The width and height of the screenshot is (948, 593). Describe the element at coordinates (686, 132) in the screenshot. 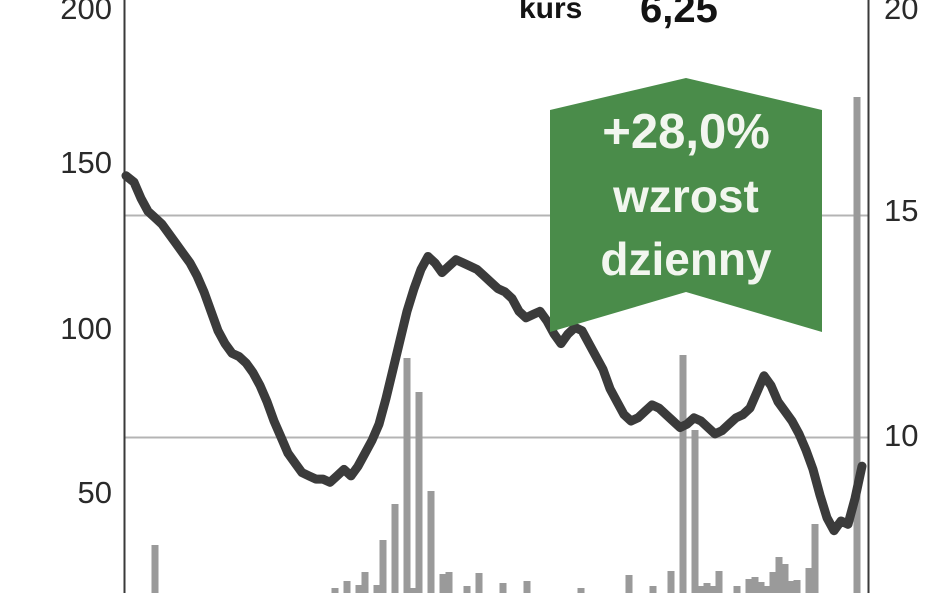

I see `callout-percent: +28,0%` at that location.